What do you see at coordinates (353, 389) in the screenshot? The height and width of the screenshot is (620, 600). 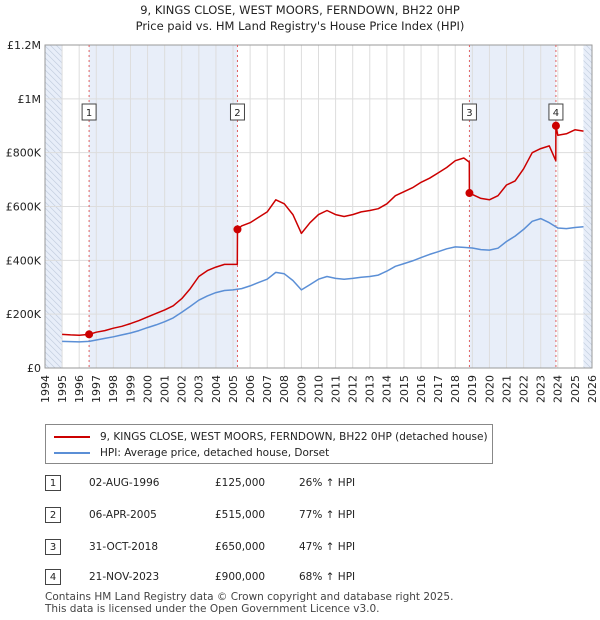 I see `x-tick-label: 2012` at bounding box center [353, 389].